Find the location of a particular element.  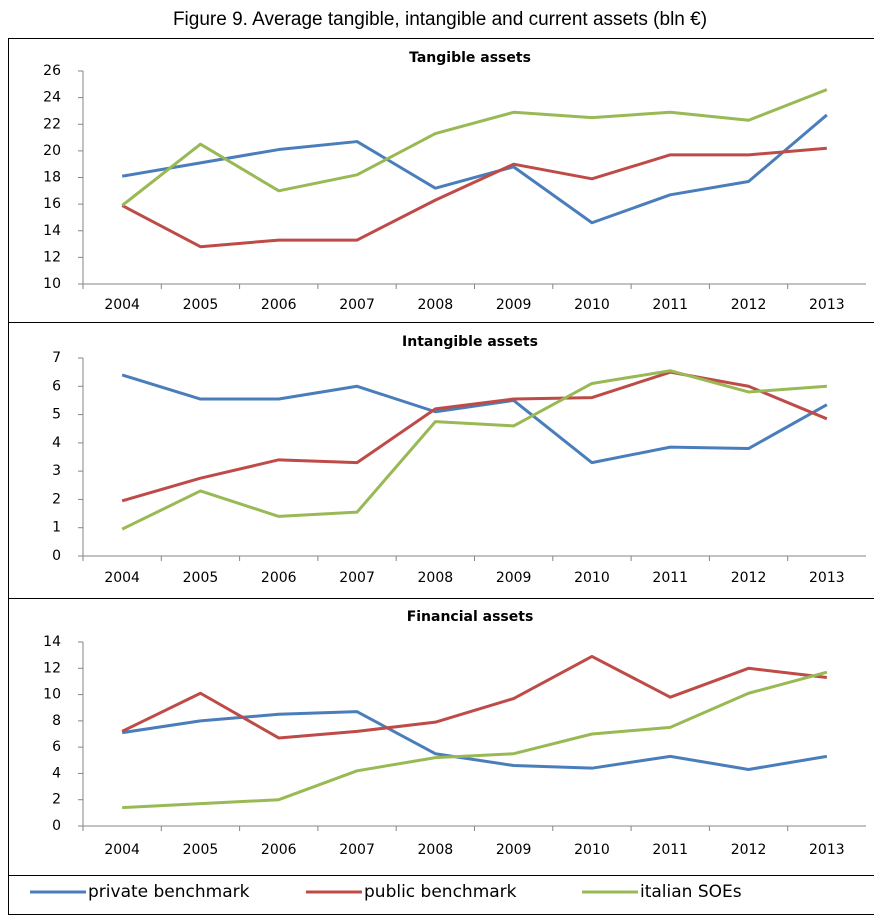

chart-title: Intangible assets is located at coordinates (470, 342).